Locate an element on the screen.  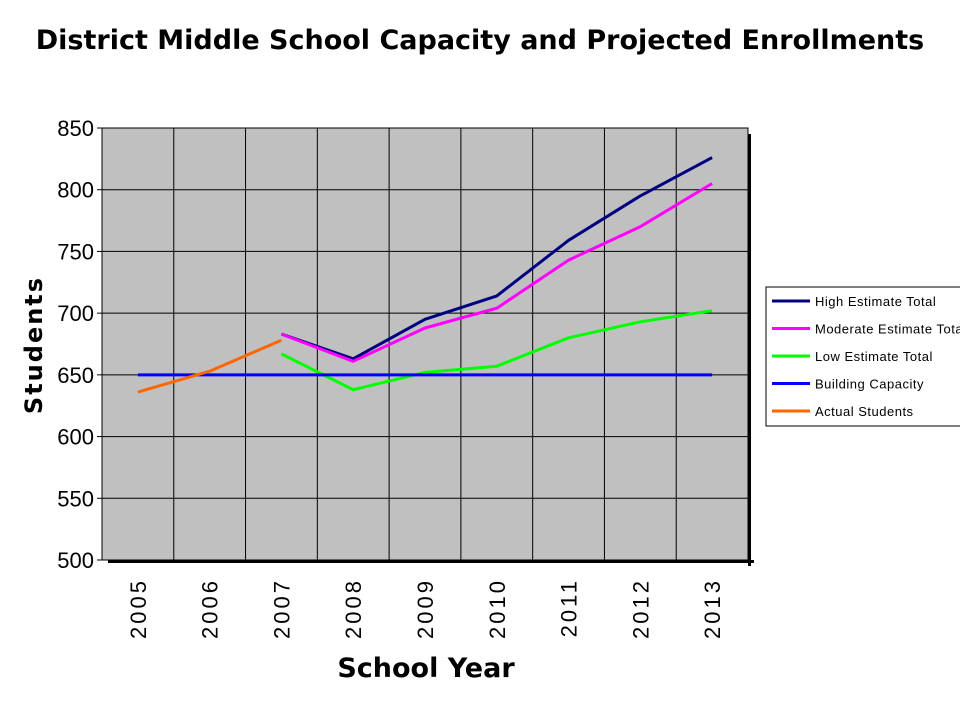
legend-label: High Estimate Total is located at coordinates (875, 301).